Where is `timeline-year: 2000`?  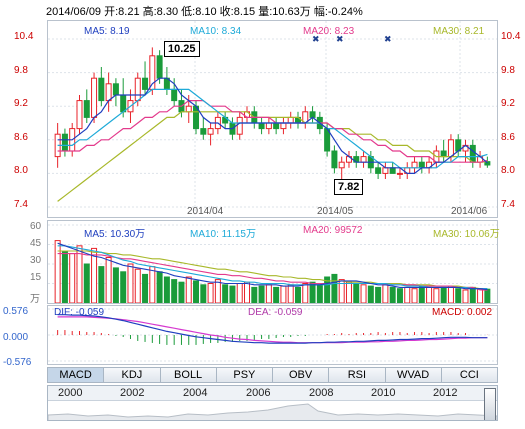
timeline-year: 2000 is located at coordinates (70, 393).